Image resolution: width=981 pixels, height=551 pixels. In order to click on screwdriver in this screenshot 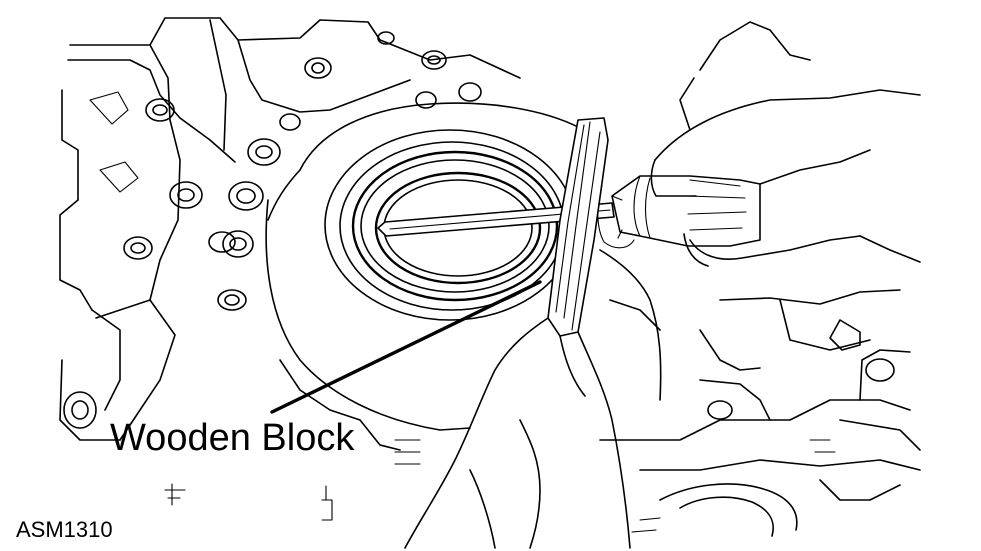, I will do `click(569, 212)`.